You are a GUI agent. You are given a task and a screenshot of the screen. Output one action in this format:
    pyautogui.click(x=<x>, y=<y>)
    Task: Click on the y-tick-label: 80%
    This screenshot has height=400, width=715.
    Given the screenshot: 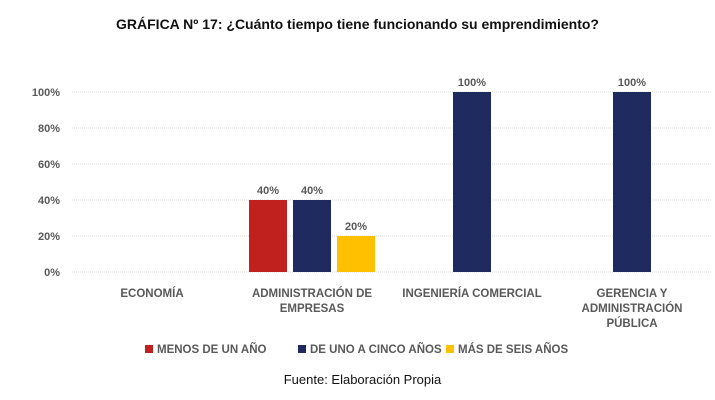 What is the action you would take?
    pyautogui.click(x=49, y=129)
    